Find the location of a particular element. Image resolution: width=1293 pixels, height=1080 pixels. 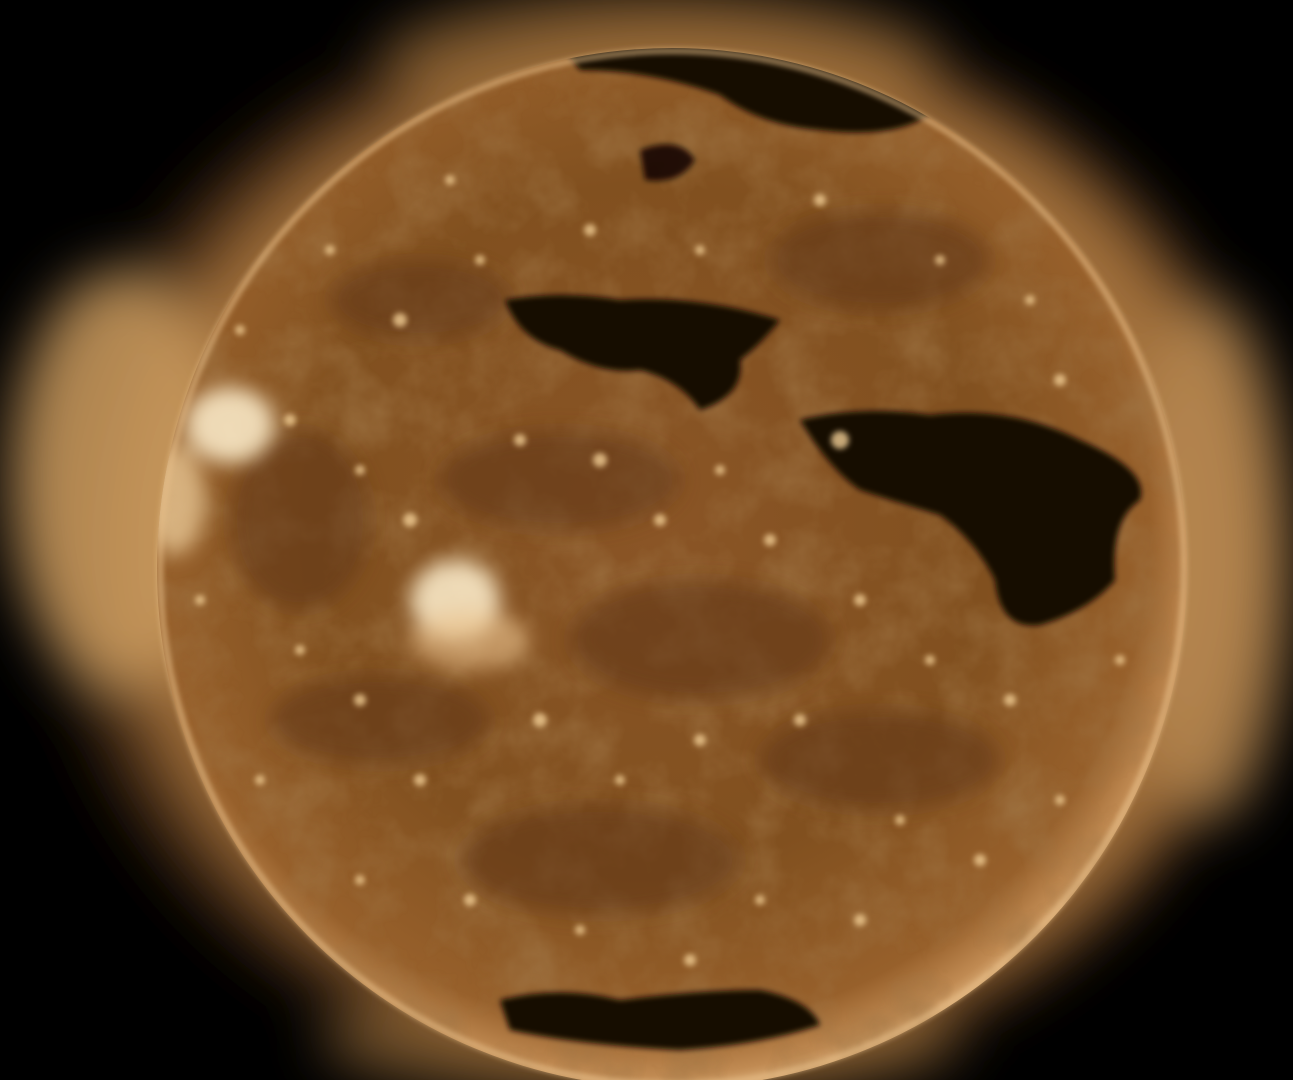

coronal-hole-east is located at coordinates (971, 518).